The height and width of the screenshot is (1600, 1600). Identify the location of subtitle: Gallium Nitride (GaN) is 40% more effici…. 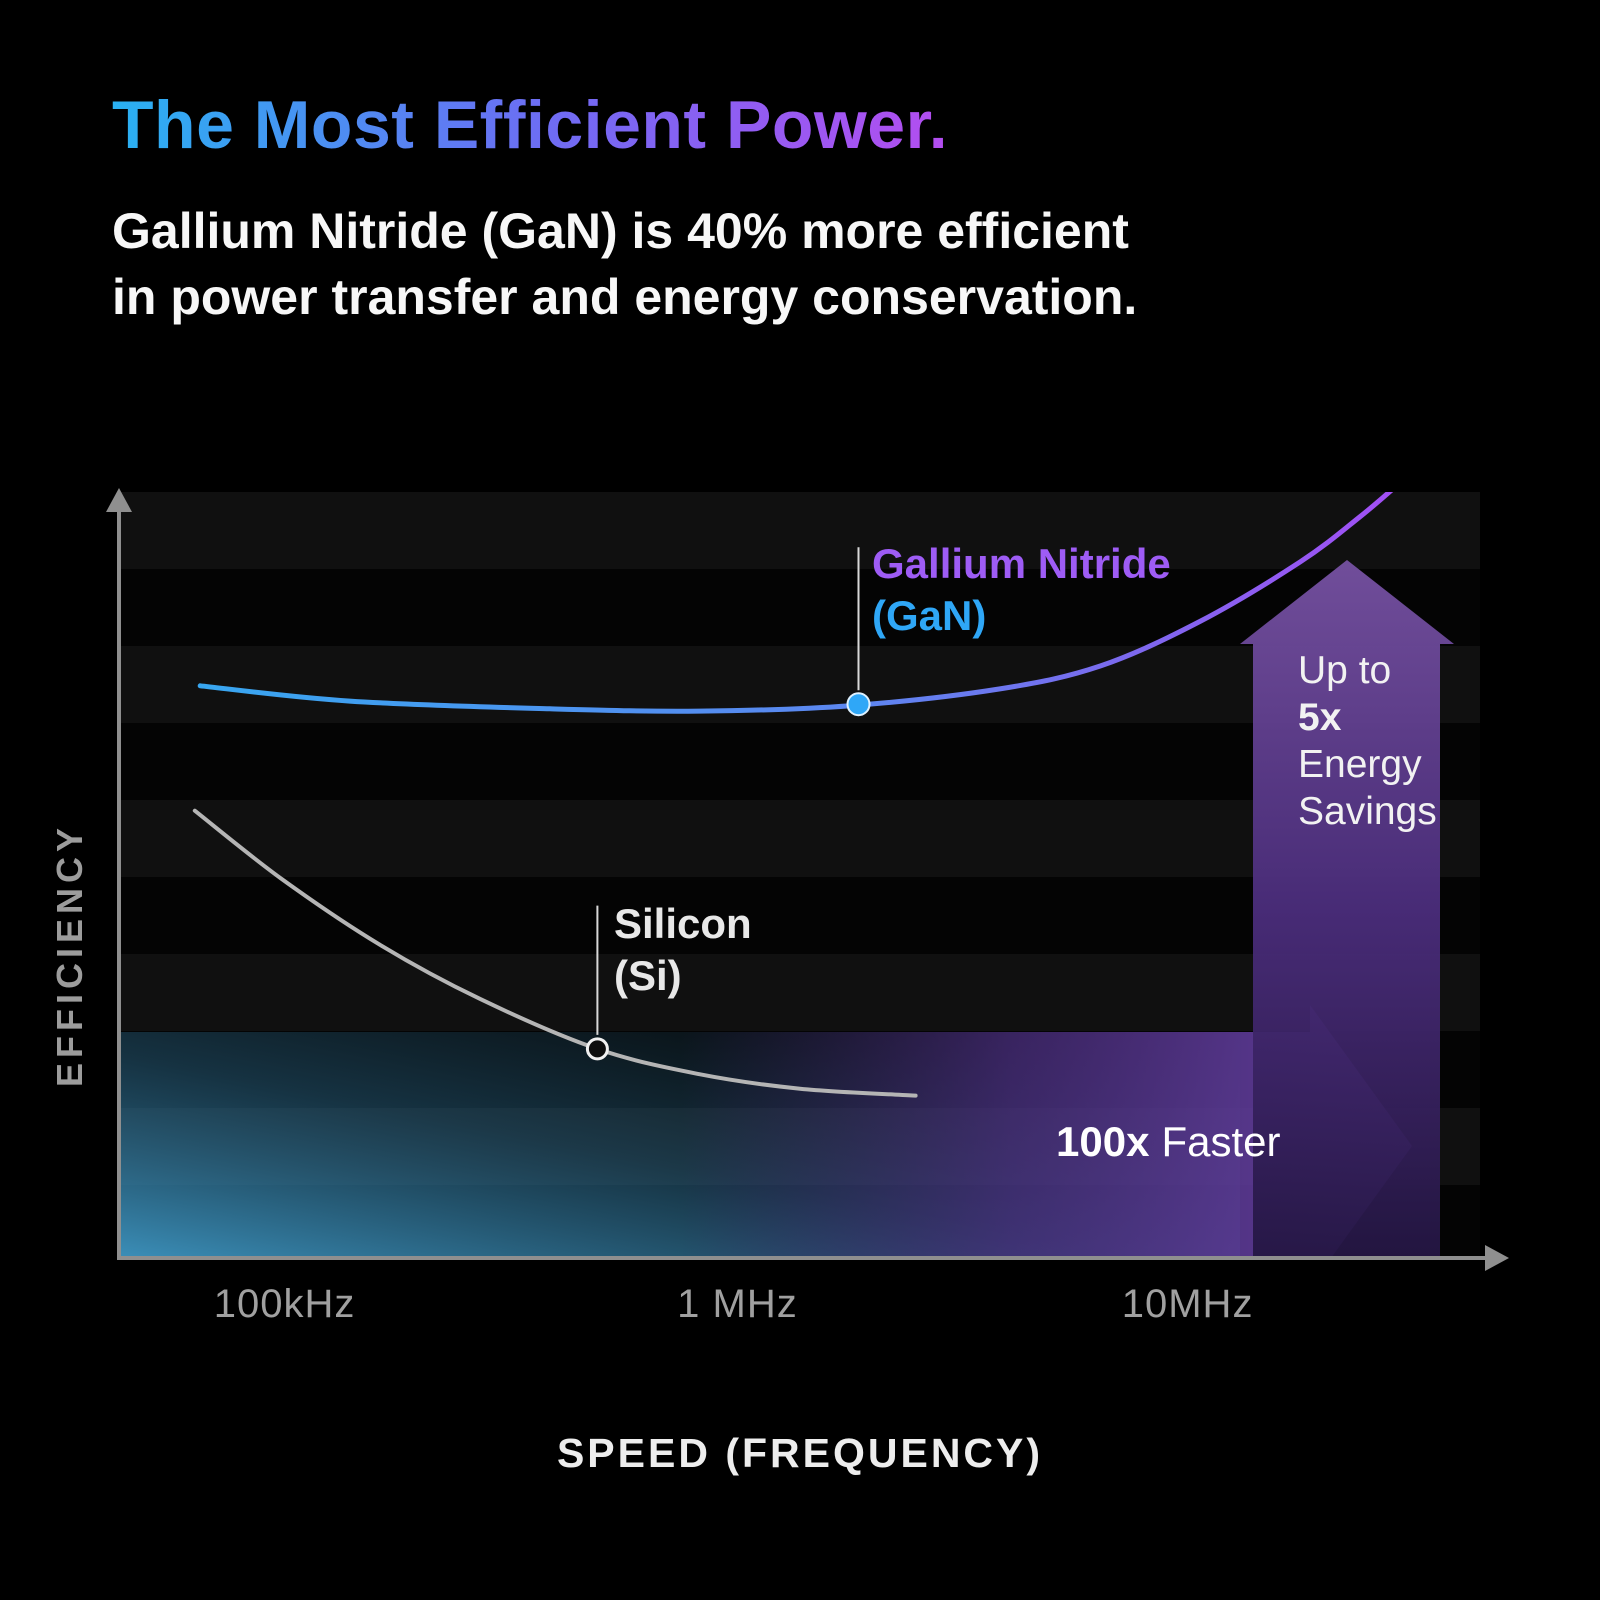
(624, 264).